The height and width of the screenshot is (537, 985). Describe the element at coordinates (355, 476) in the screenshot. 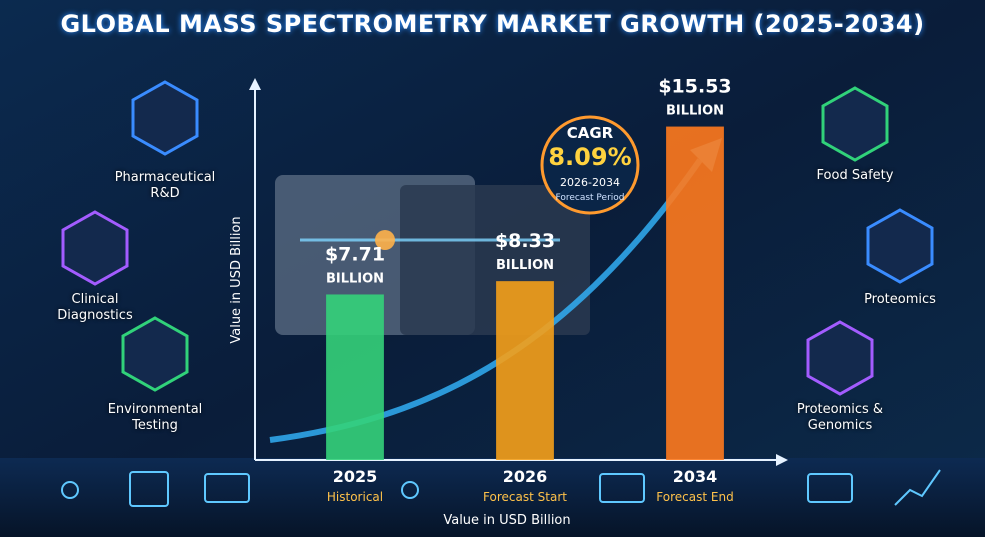

I see `x-tick-label: 2025` at that location.